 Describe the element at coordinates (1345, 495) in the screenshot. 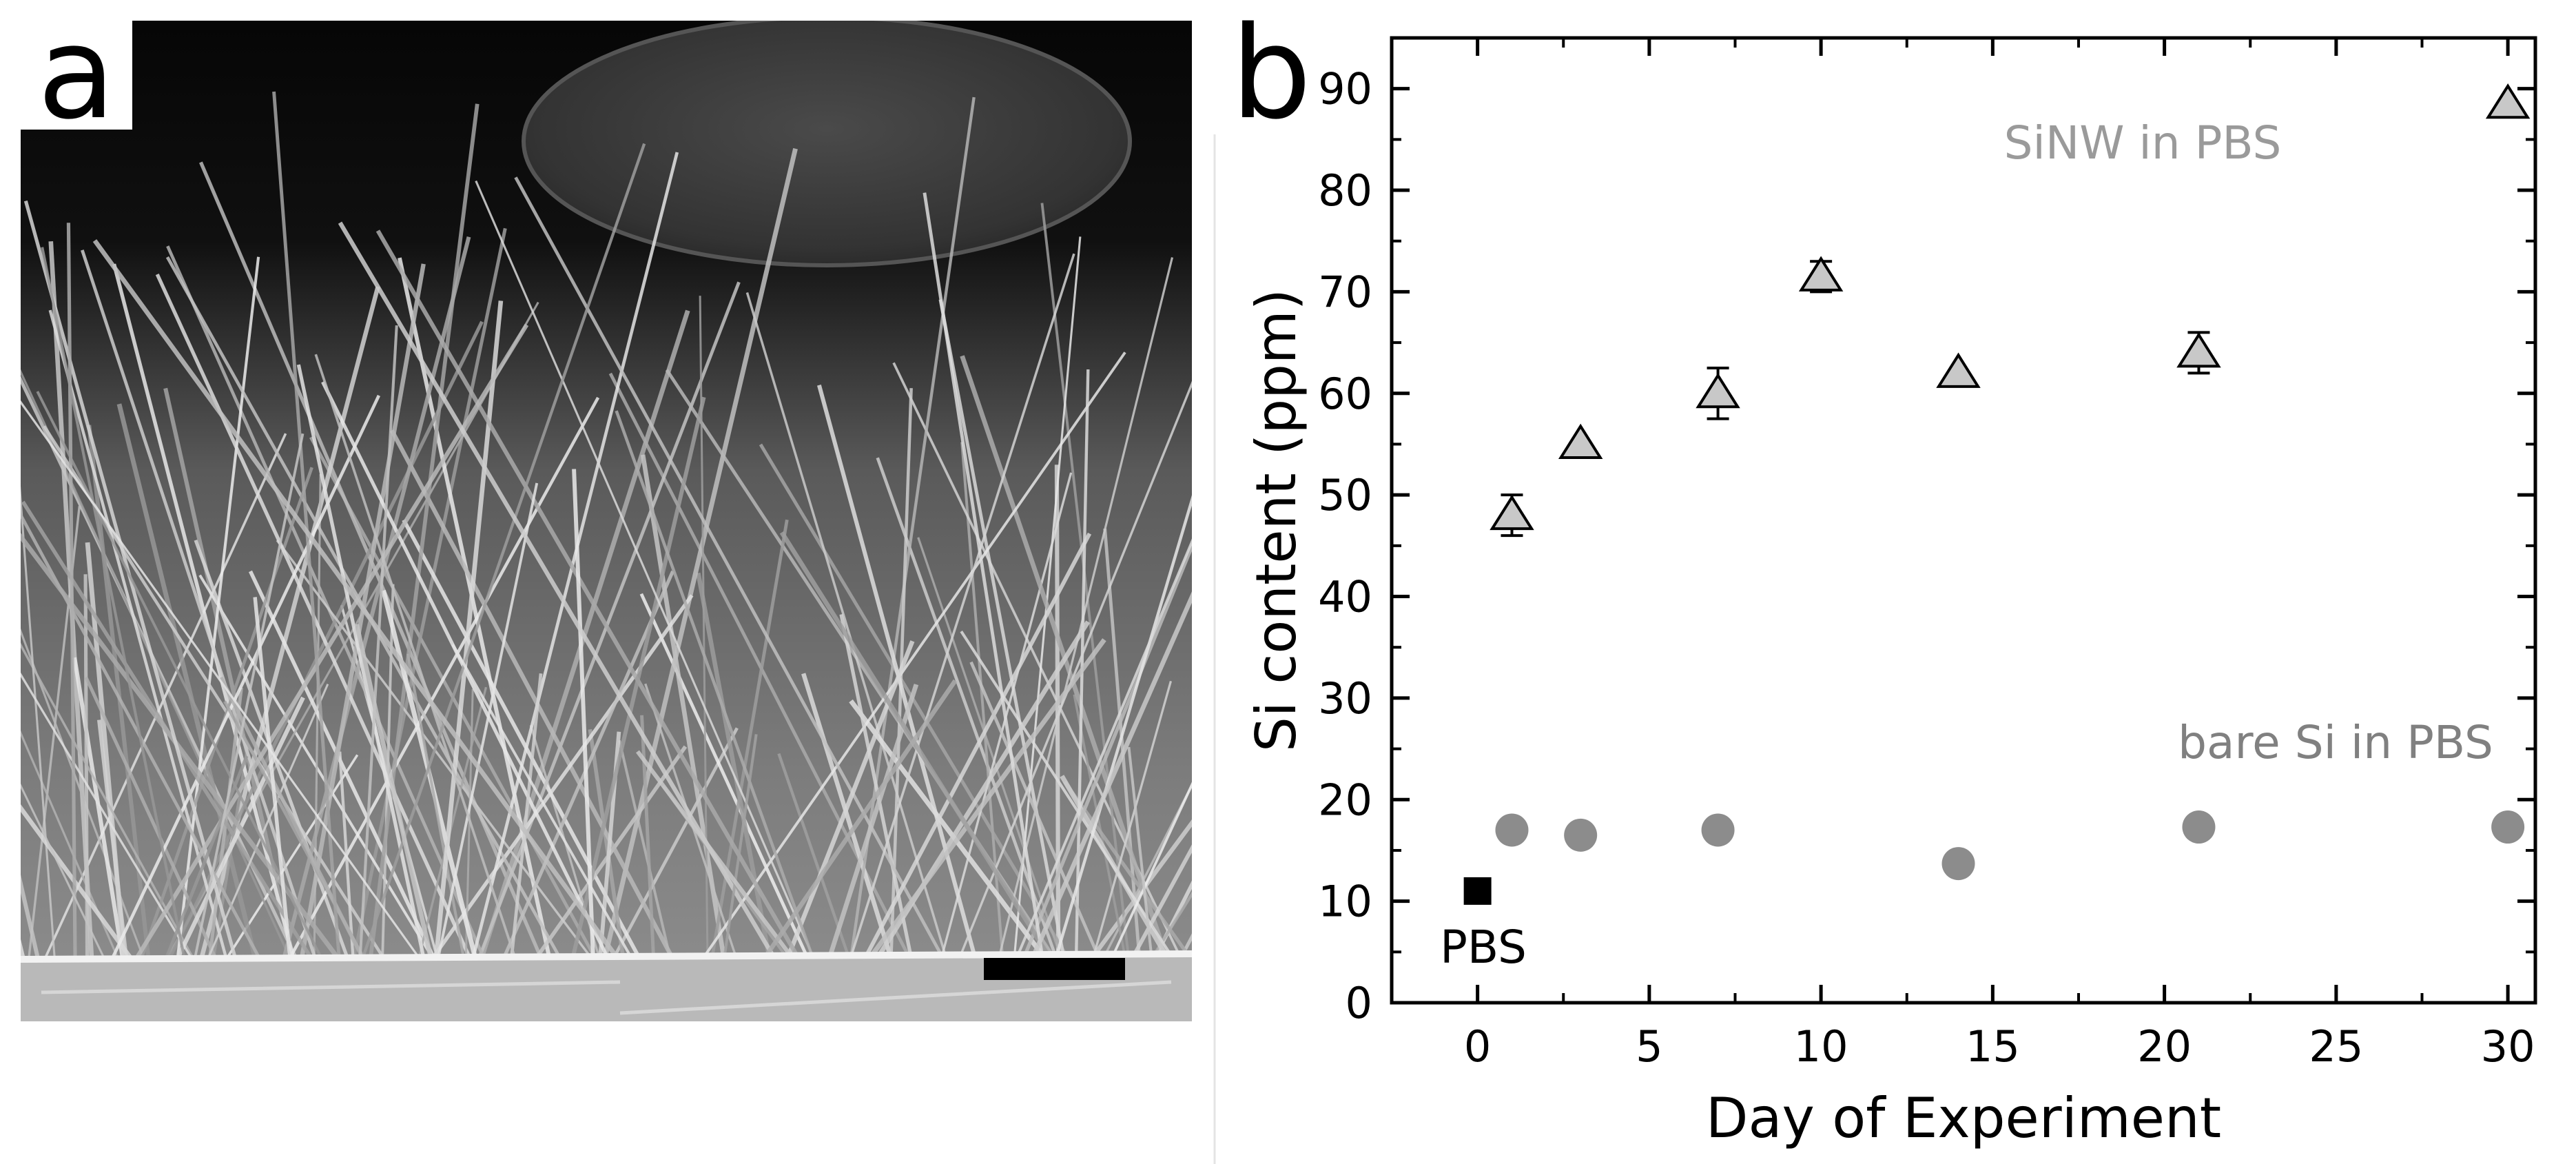

I see `y-tick-label: 50` at that location.